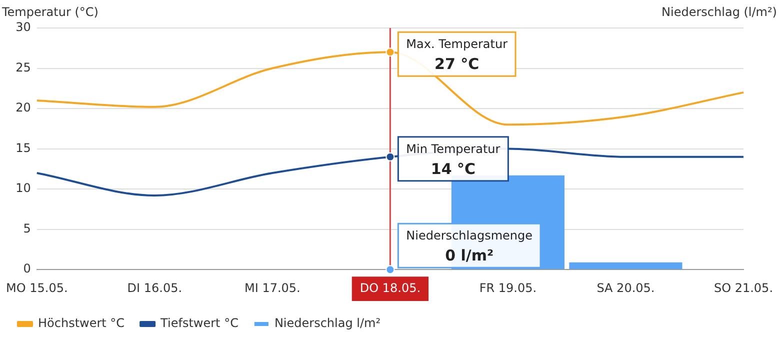 This screenshot has height=344, width=779. I want to click on x-tick-label: MI 17.05., so click(272, 287).